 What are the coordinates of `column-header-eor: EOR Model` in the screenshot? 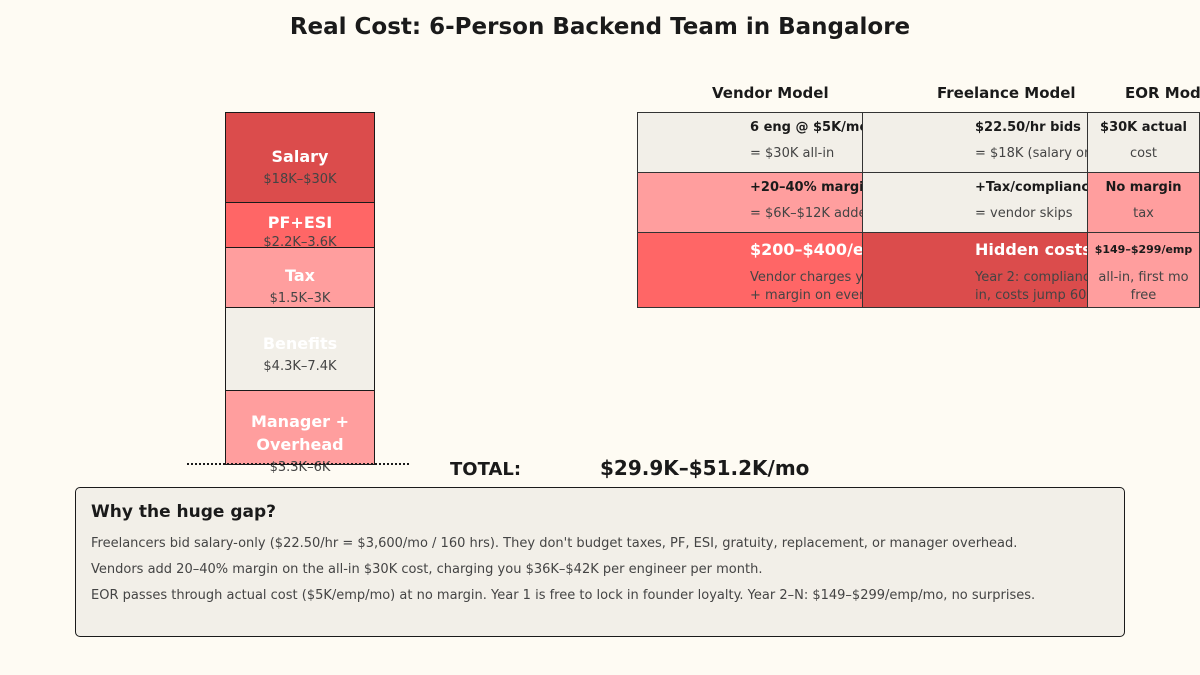 It's located at (1162, 93).